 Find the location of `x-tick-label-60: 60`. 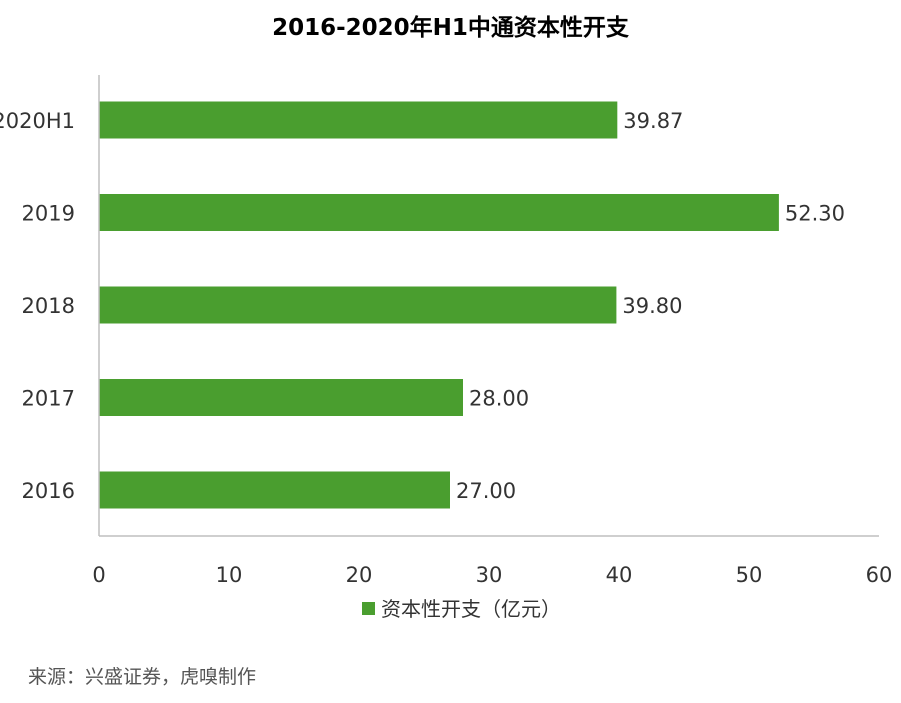

x-tick-label-60: 60 is located at coordinates (879, 575).